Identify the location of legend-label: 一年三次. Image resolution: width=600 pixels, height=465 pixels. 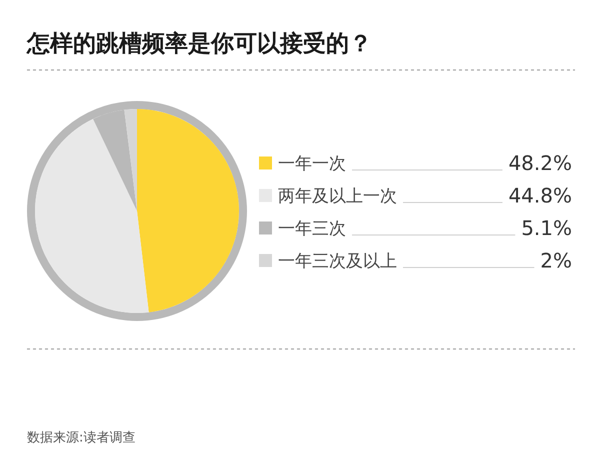
(312, 228).